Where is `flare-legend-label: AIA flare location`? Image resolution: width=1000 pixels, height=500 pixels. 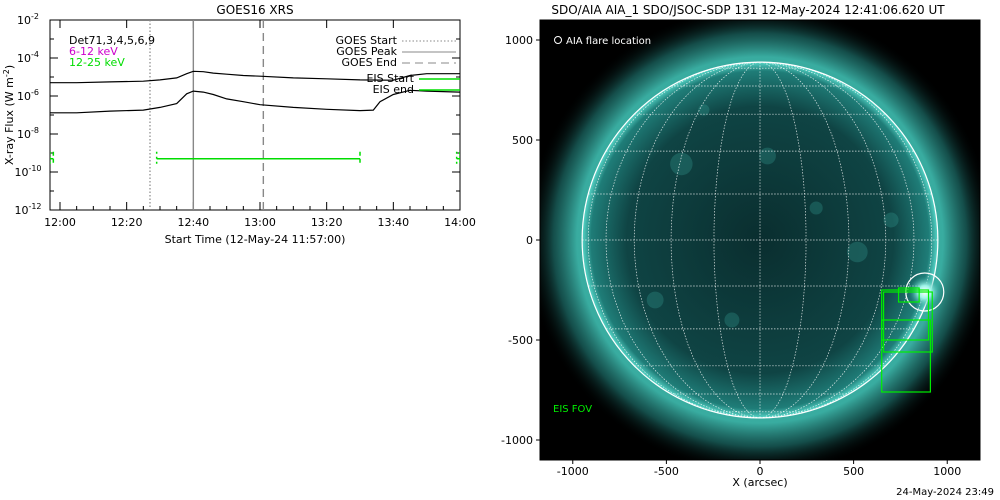 flare-legend-label: AIA flare location is located at coordinates (608, 41).